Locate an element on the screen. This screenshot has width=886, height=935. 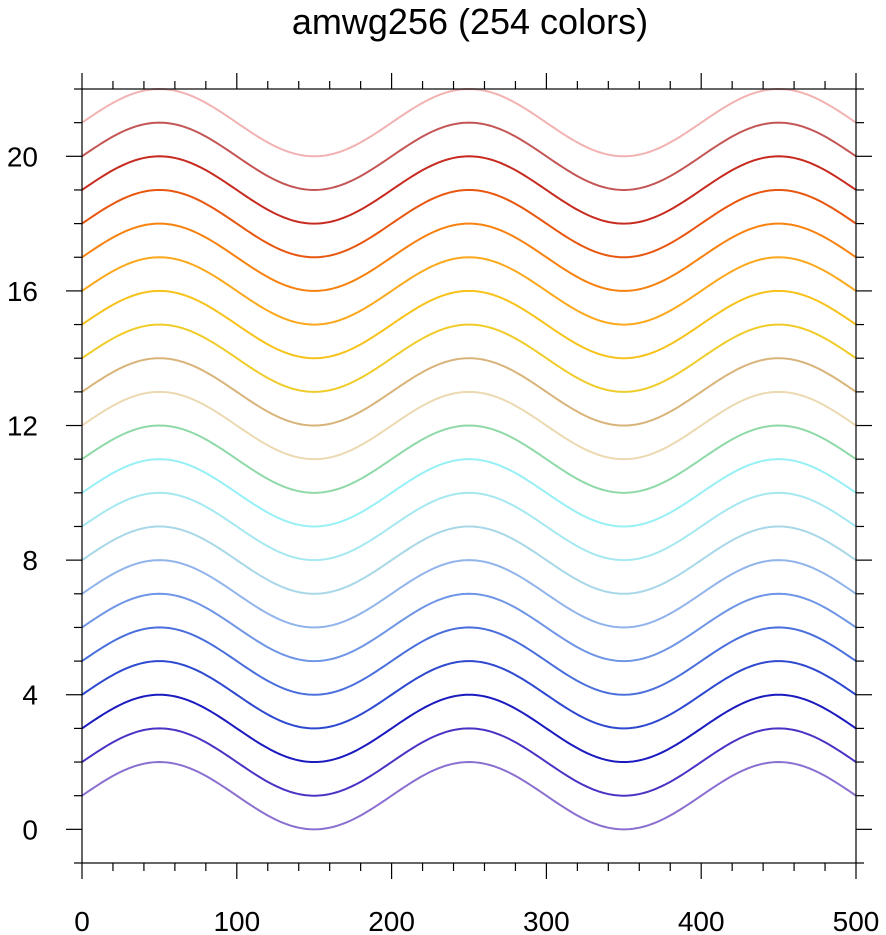
x-tick-label: 500 is located at coordinates (856, 920).